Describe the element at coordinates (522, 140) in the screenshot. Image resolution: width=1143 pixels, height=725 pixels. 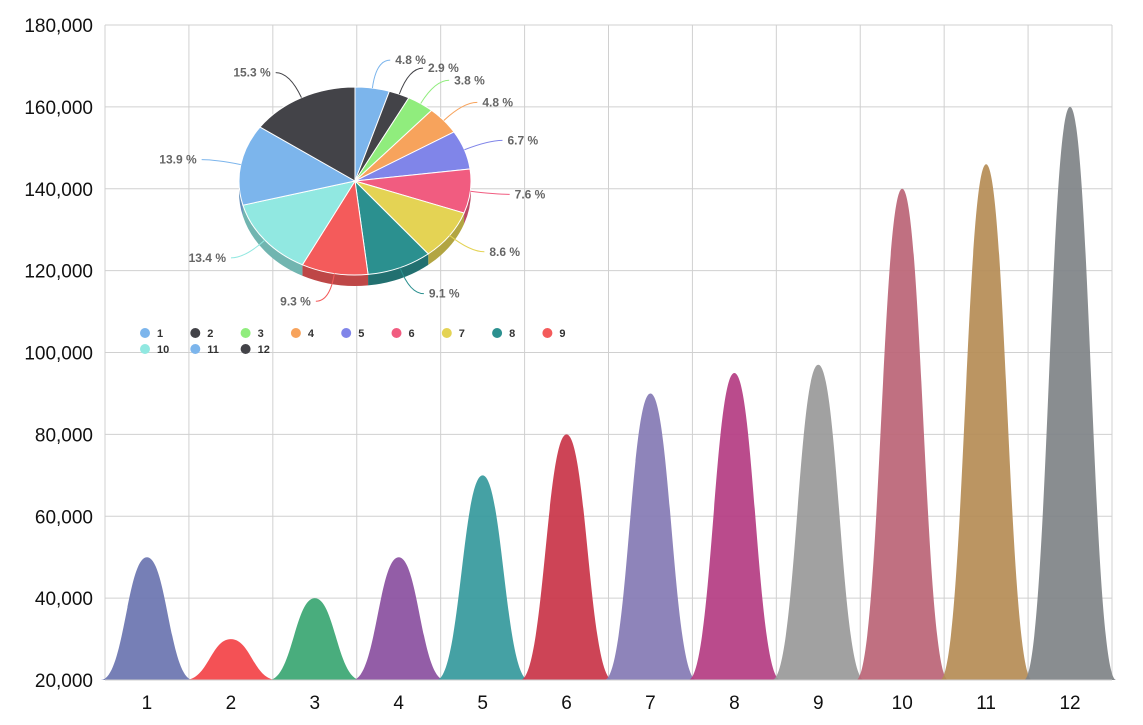
I see `pie-data-label: 6.7 %` at that location.